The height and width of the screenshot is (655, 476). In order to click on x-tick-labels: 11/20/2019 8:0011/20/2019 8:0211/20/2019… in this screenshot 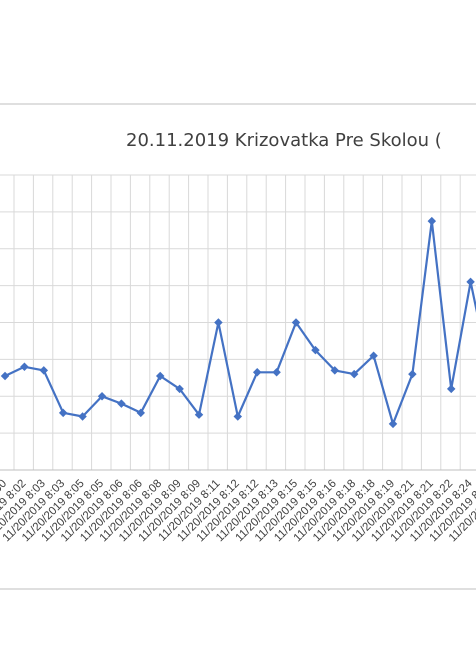, I will do `click(238, 510)`.